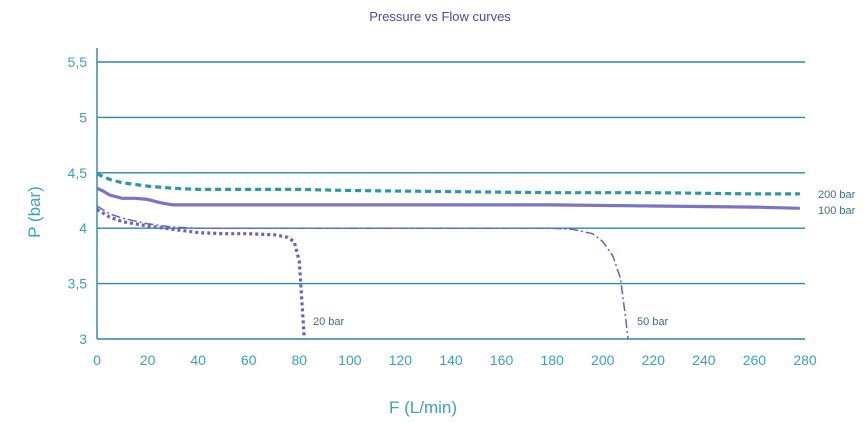 The width and height of the screenshot is (864, 423). I want to click on x-tick-label: 0, so click(97, 360).